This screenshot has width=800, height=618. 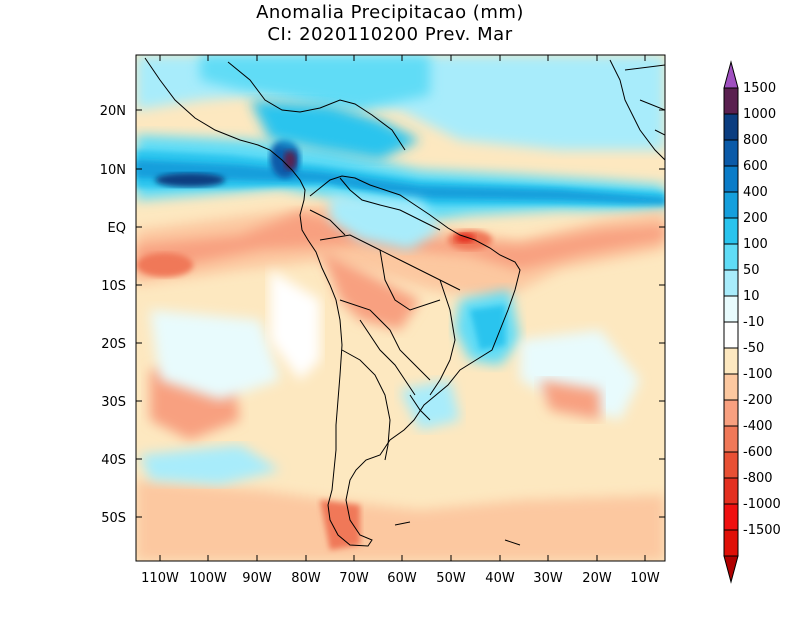 What do you see at coordinates (306, 578) in the screenshot?
I see `lon-label: 80W` at bounding box center [306, 578].